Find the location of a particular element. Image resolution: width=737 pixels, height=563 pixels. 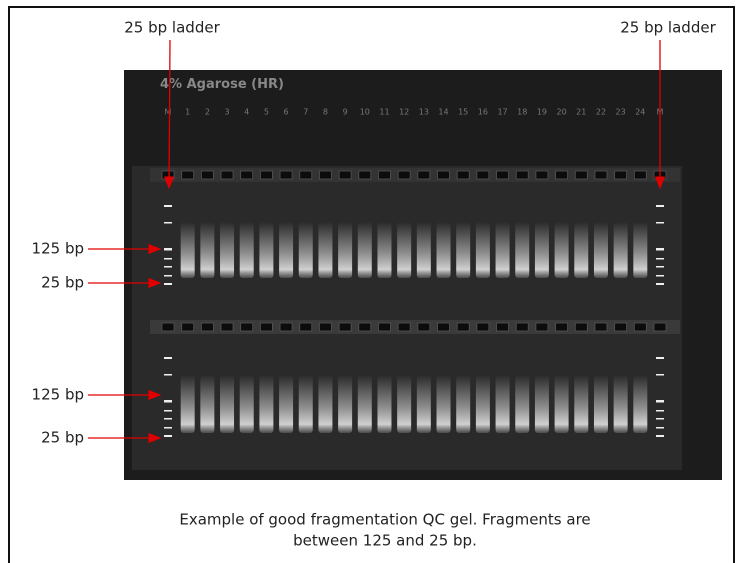

ladder-label: 25 bp ladder is located at coordinates (668, 28).